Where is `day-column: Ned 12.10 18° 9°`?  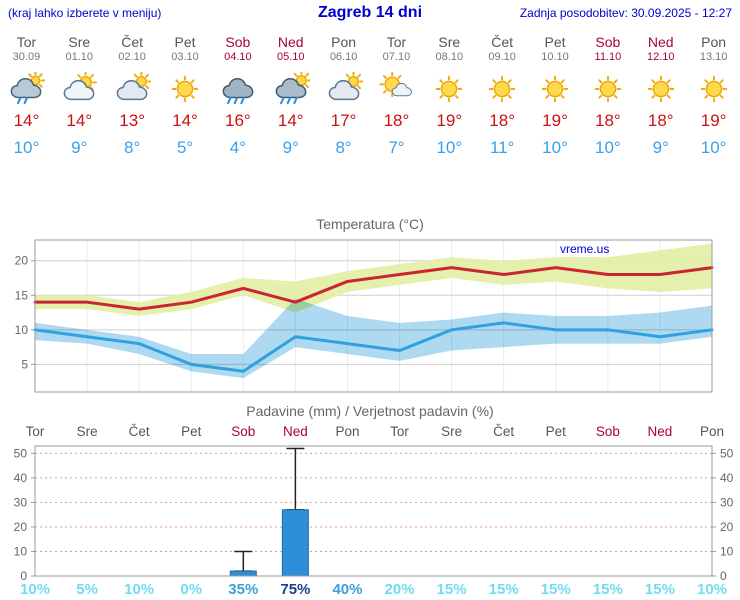 day-column: Ned 12.10 18° 9° is located at coordinates (660, 94).